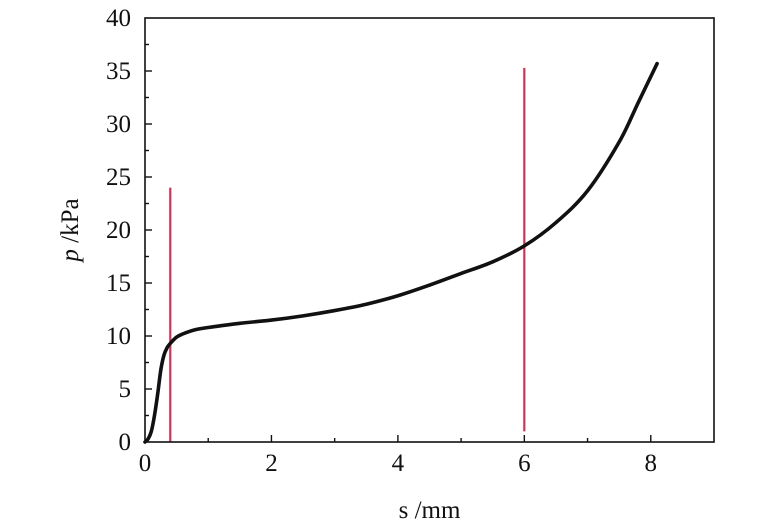 The image size is (768, 531). I want to click on x-tick-label: 0, so click(145, 463).